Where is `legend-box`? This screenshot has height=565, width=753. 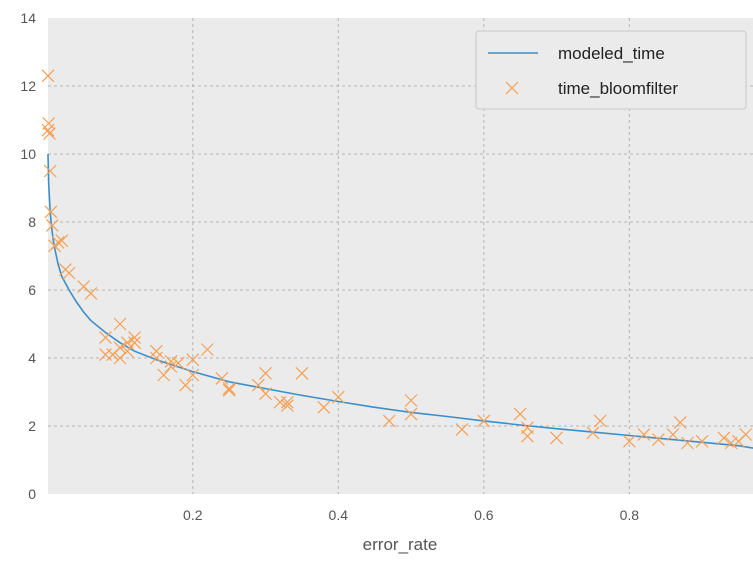
legend-box is located at coordinates (611, 70).